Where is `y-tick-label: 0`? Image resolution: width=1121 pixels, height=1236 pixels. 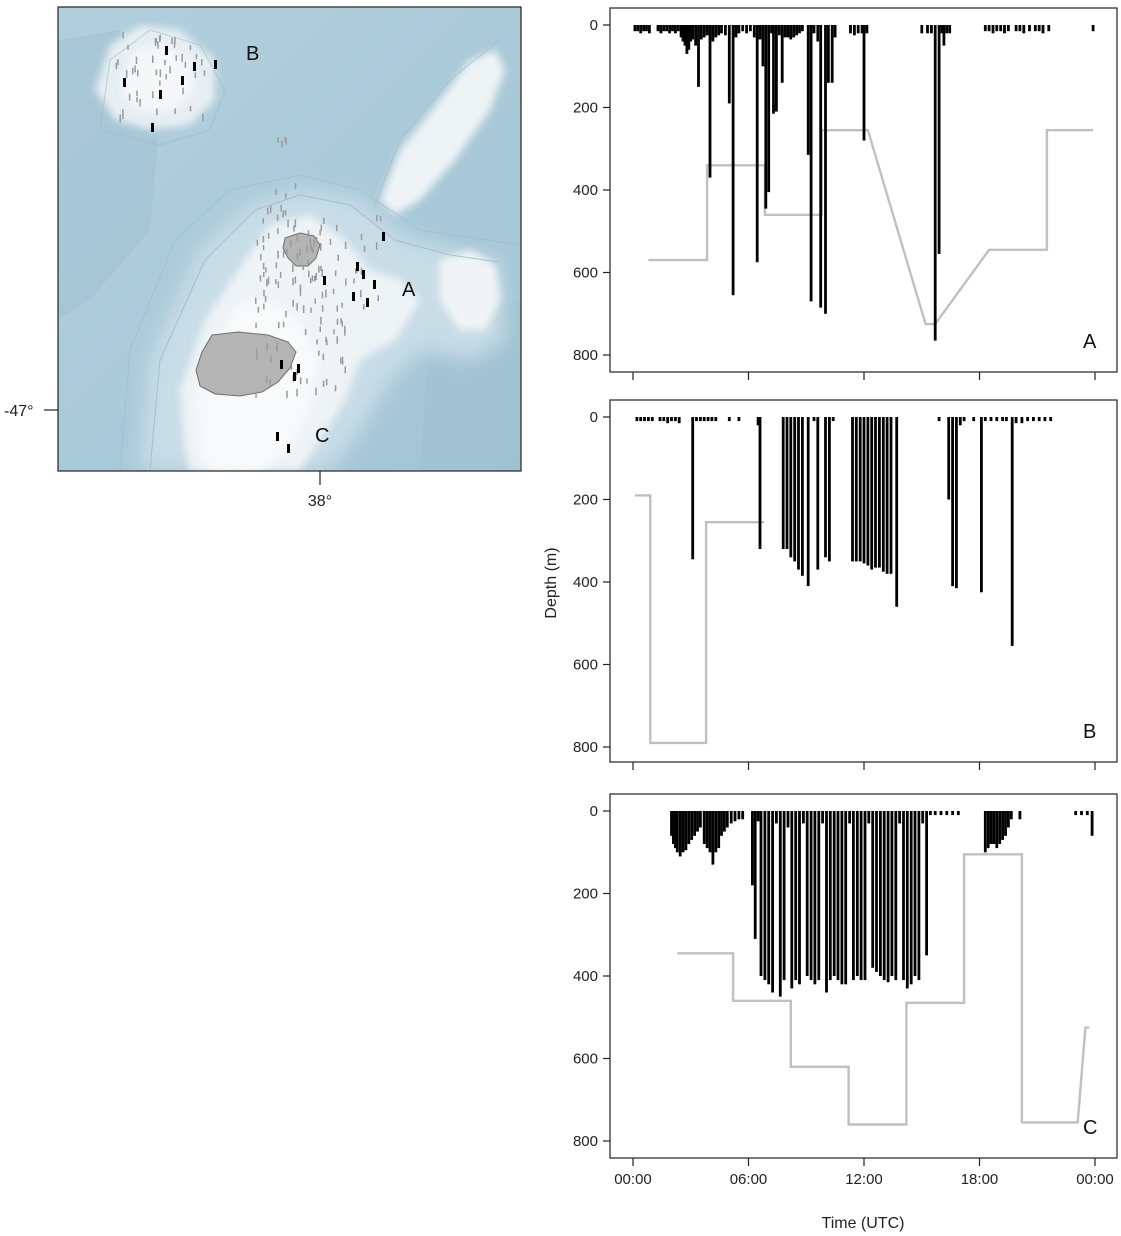
y-tick-label: 0 is located at coordinates (594, 811).